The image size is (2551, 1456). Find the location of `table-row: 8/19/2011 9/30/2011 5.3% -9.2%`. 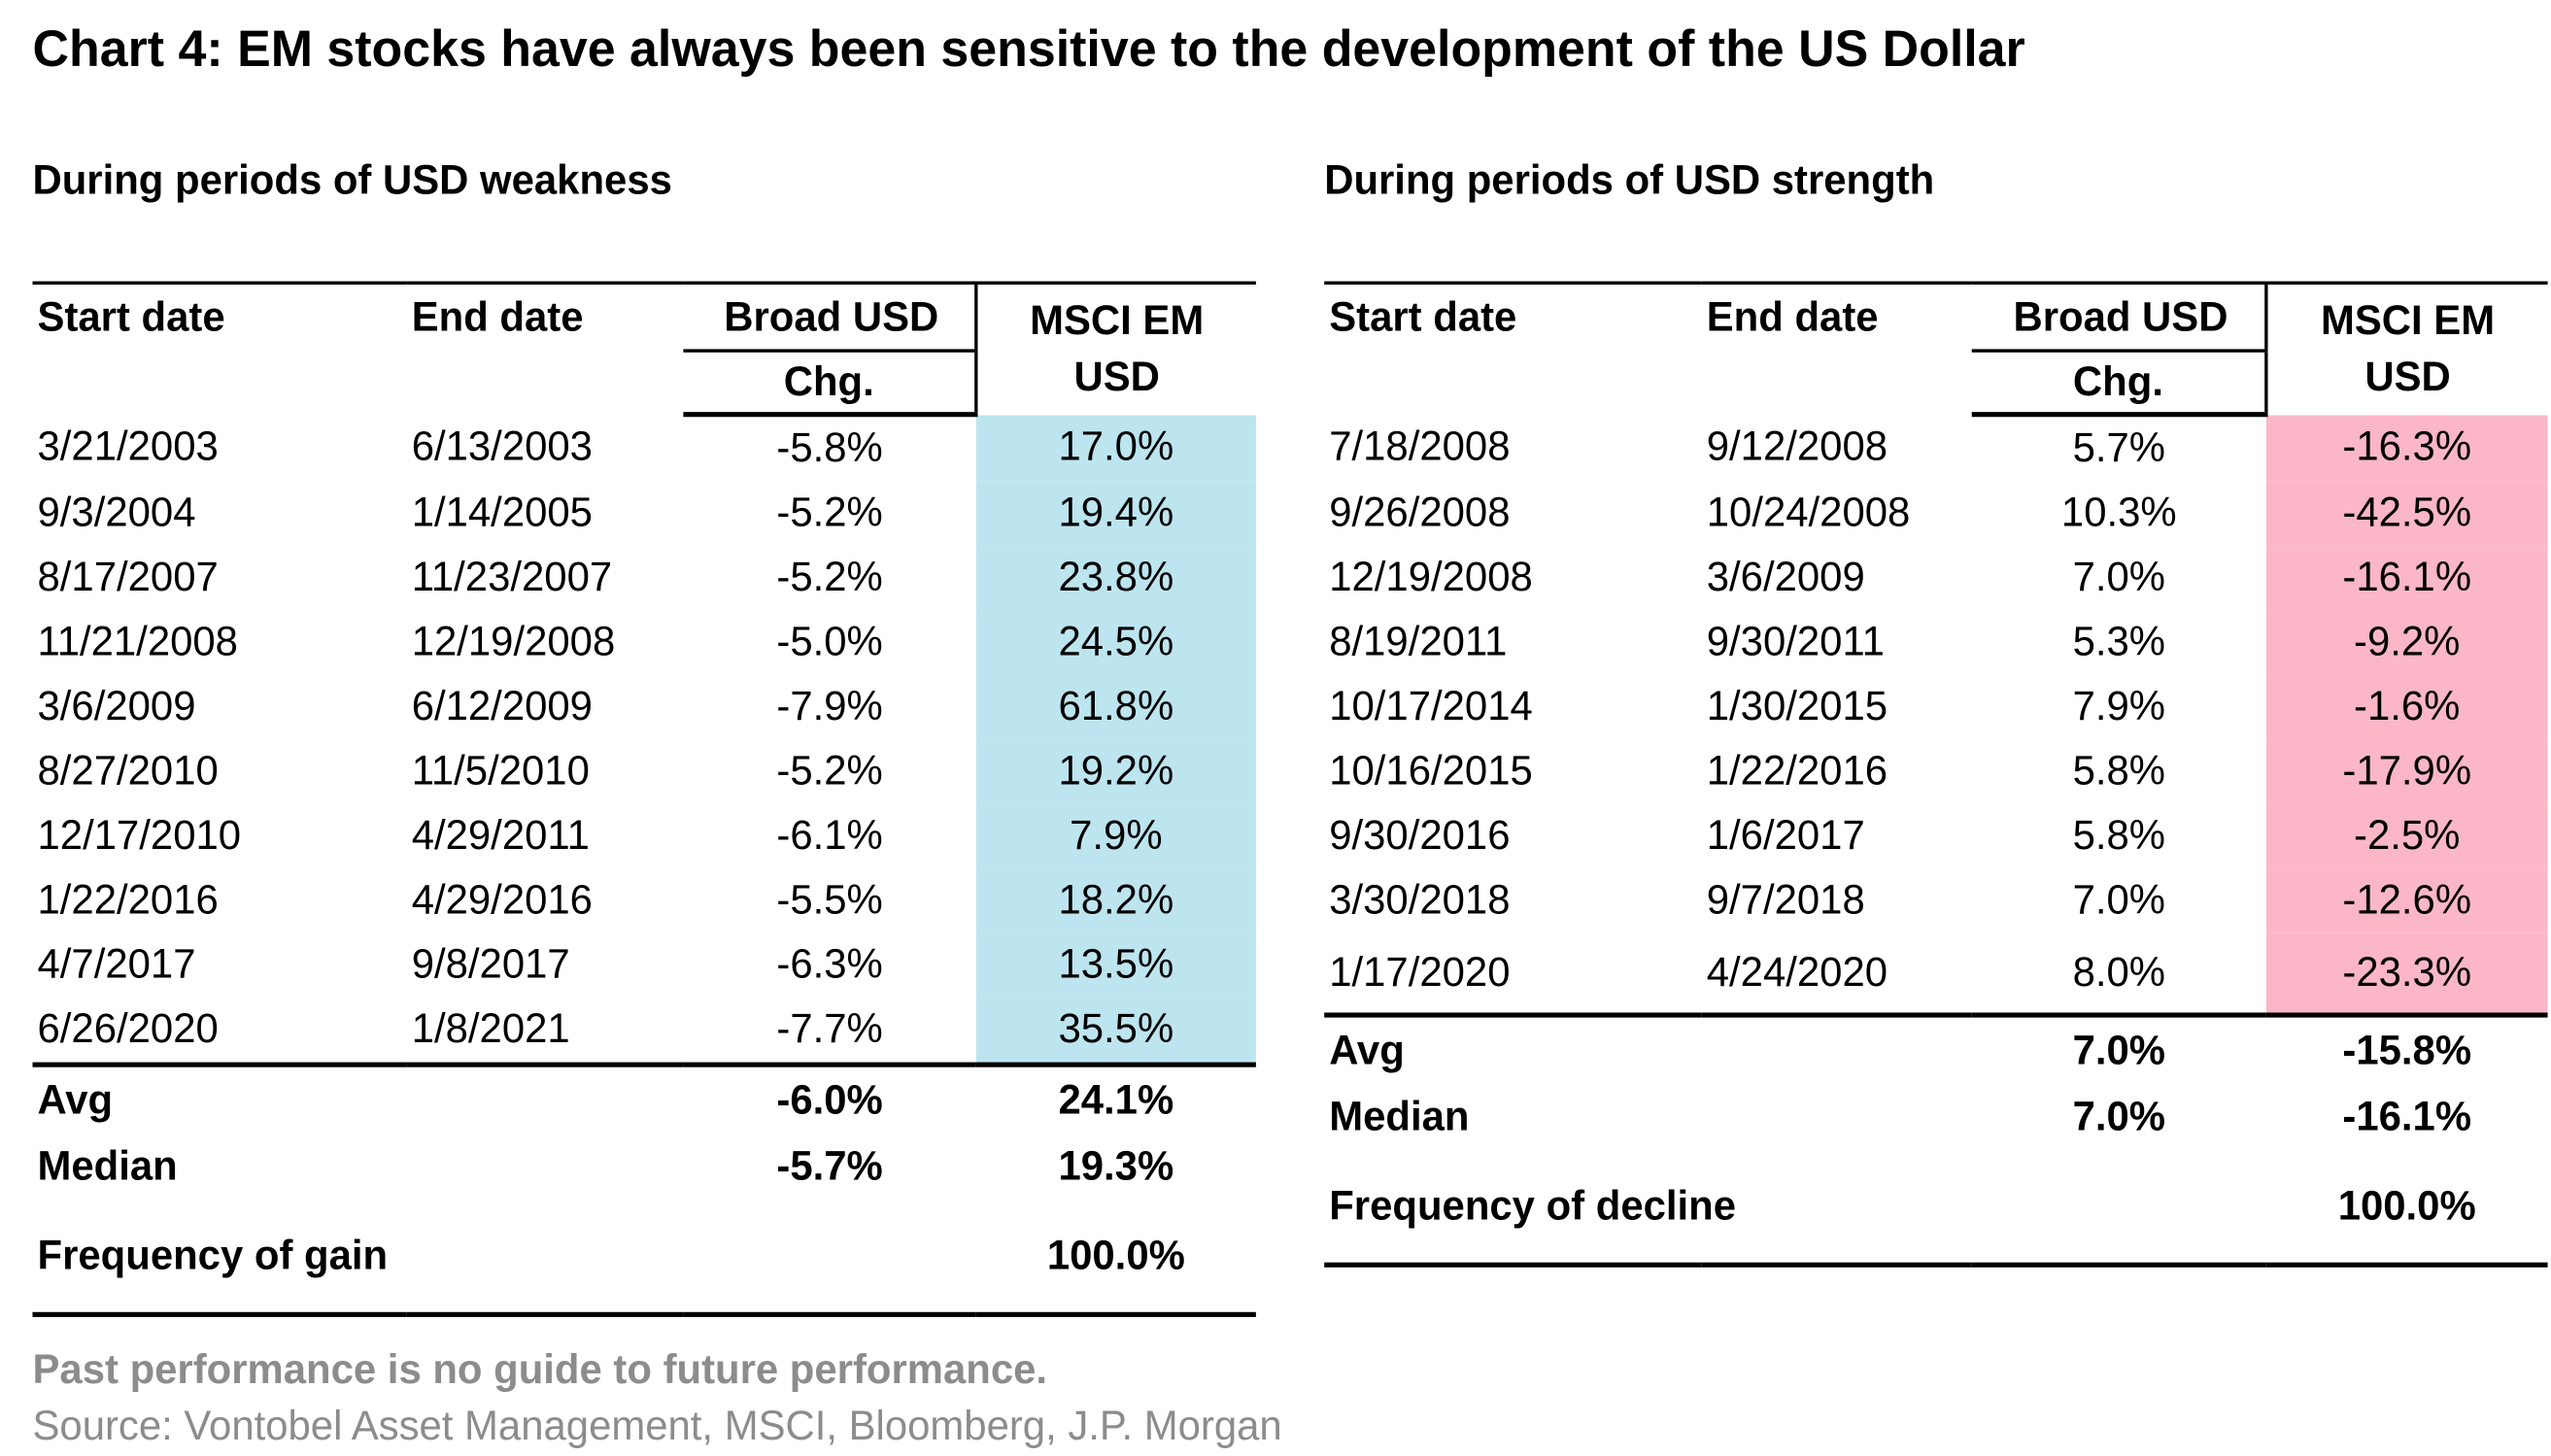

table-row: 8/19/2011 9/30/2011 5.3% -9.2% is located at coordinates (1936, 642).